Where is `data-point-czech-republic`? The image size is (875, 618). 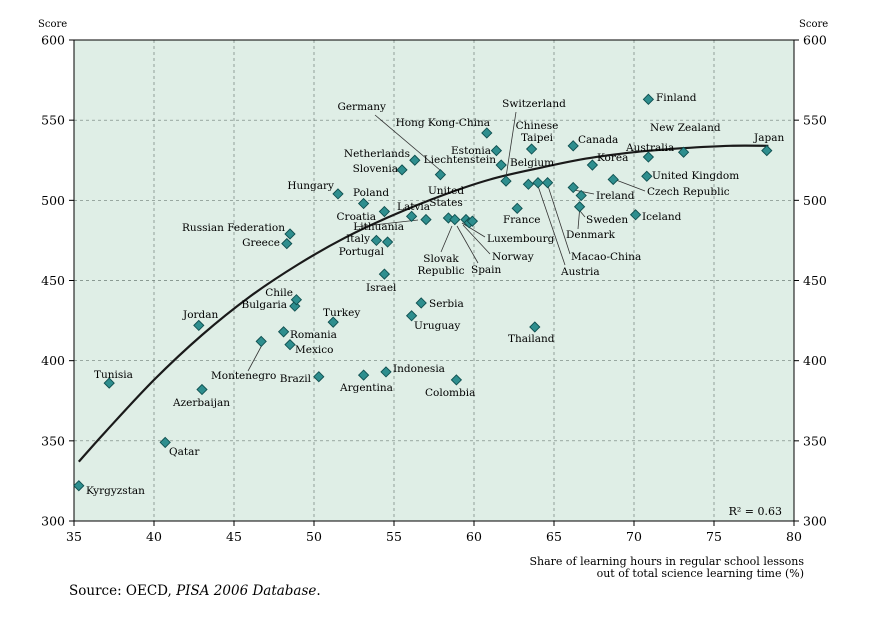
data-point-czech-republic is located at coordinates (613, 179).